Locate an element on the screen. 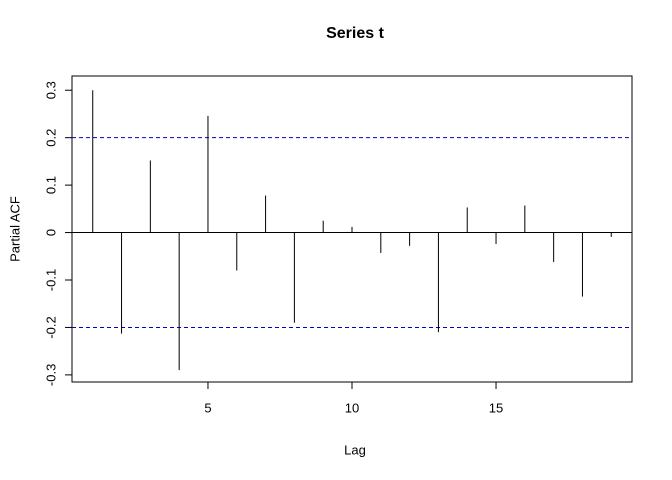 The height and width of the screenshot is (480, 672). chart-title: Series t is located at coordinates (355, 33).